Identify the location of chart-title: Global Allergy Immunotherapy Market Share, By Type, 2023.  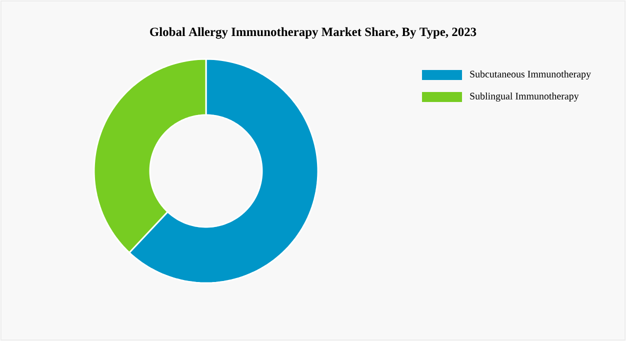
(313, 33).